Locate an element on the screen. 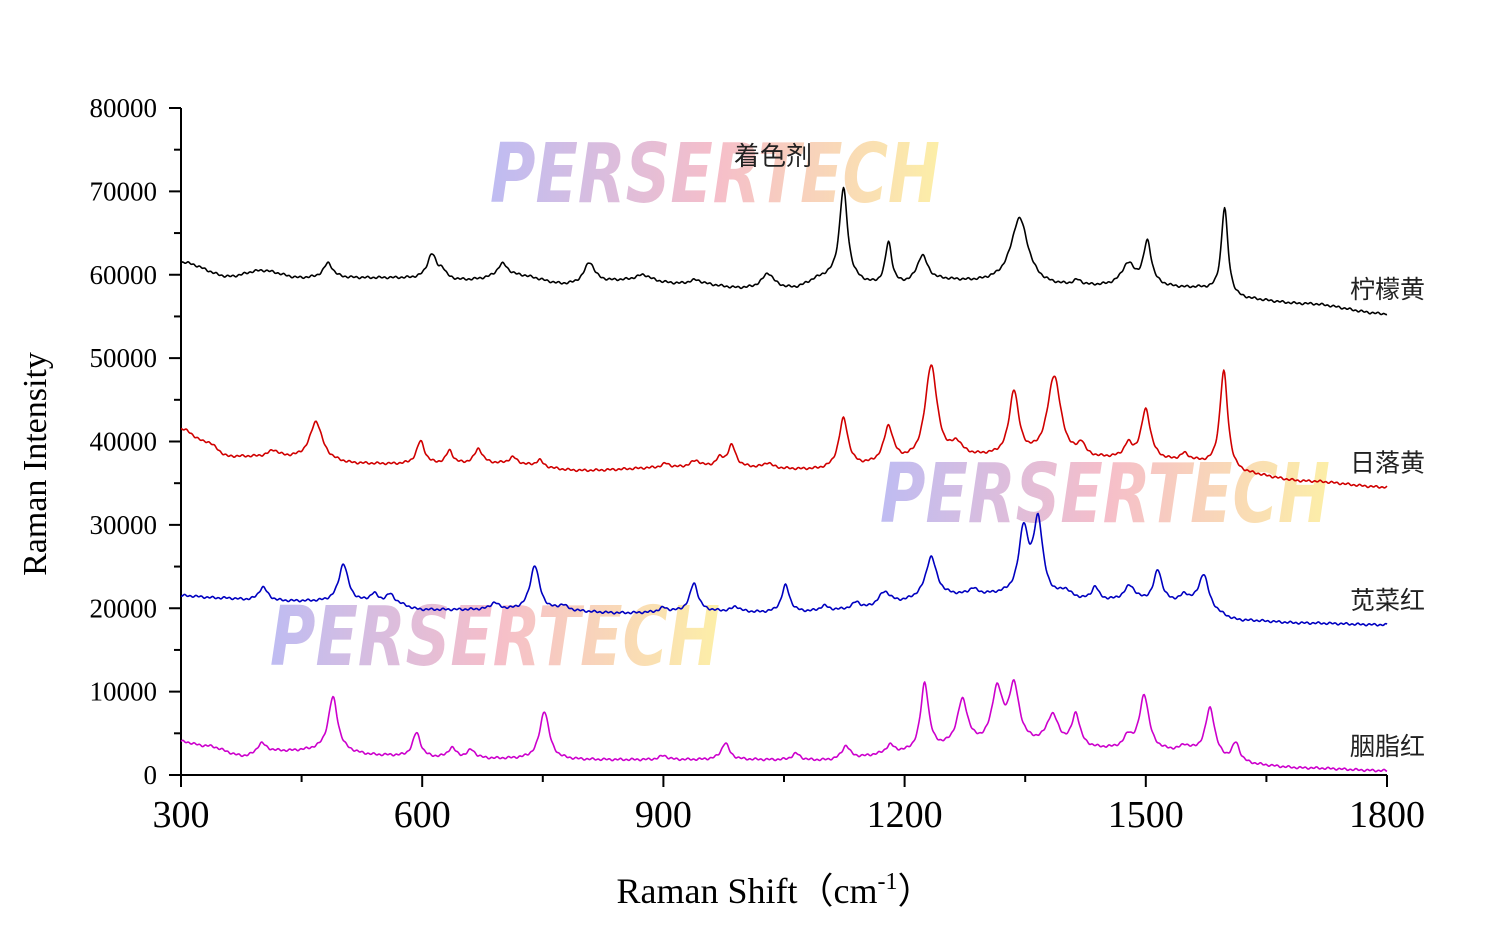 Image resolution: width=1500 pixels, height=950 pixels. x-tick-label: 1800 is located at coordinates (1387, 815).